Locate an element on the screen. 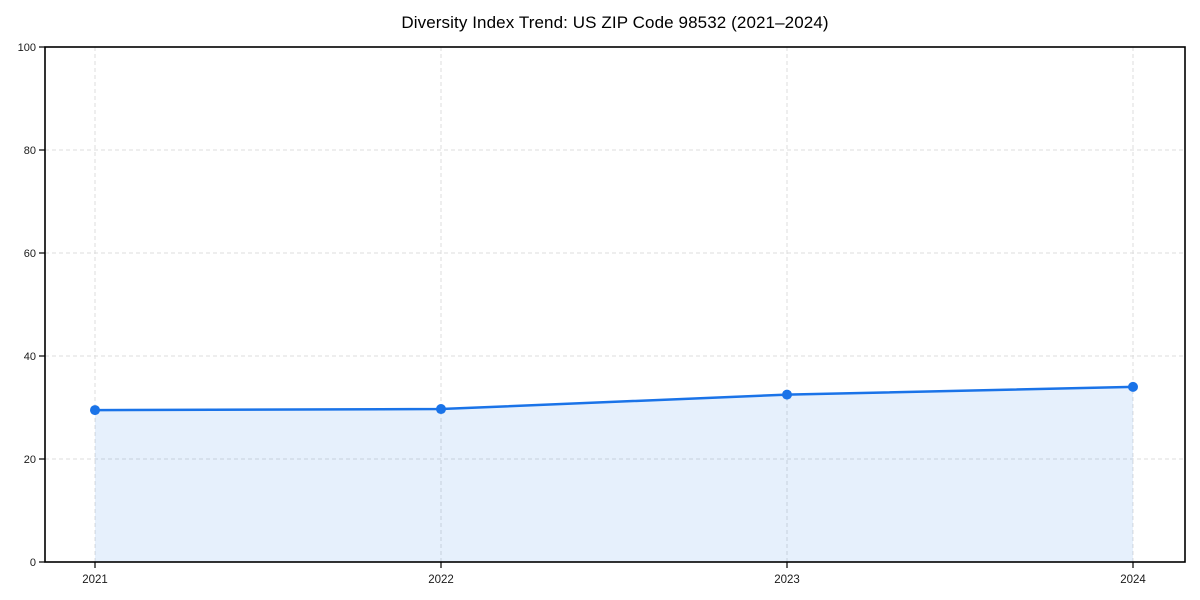 Image resolution: width=1200 pixels, height=600 pixels. y-tick-label: 100 is located at coordinates (27, 48).